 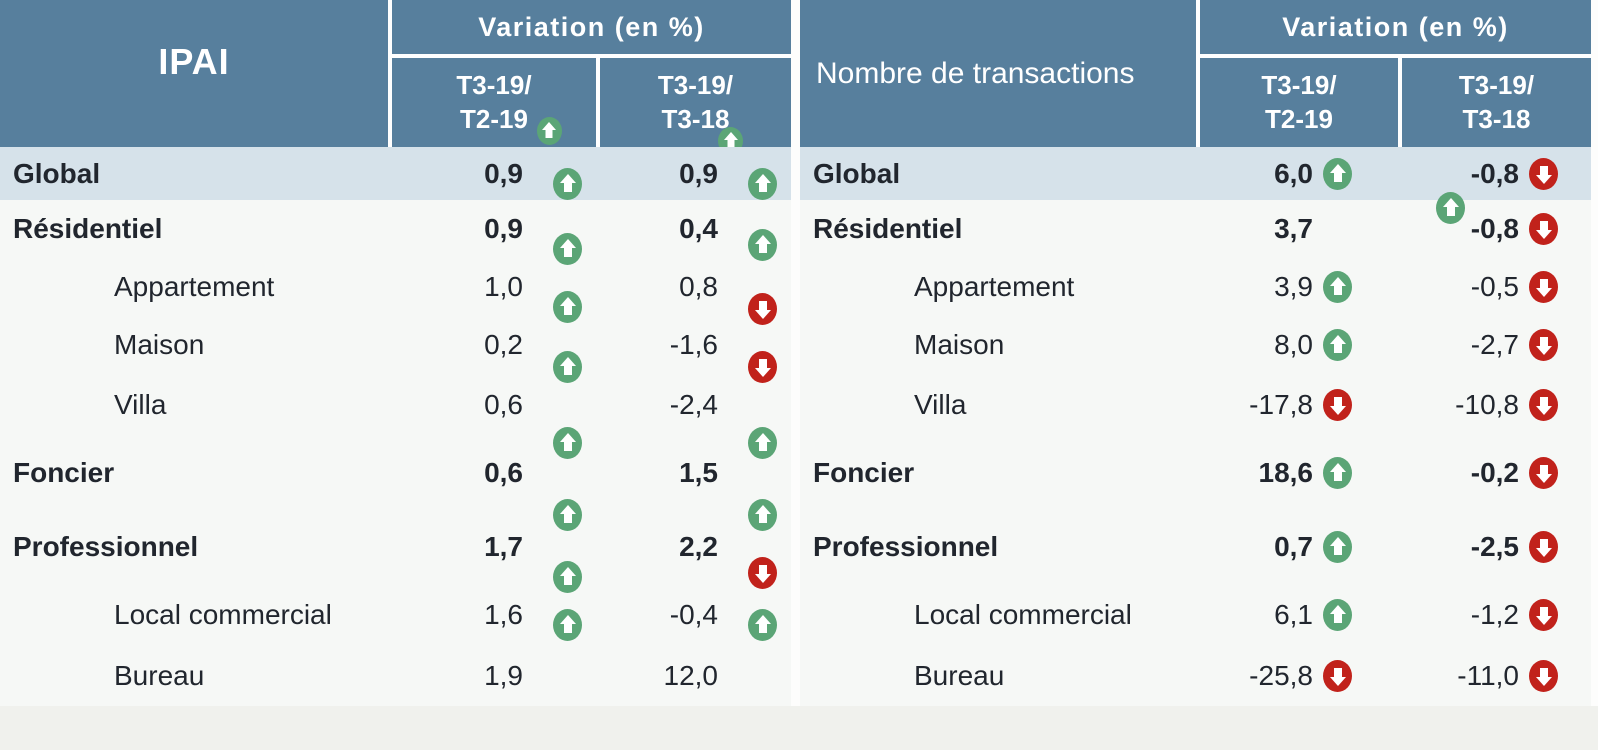 I want to click on value: -1,6, so click(x=693, y=344).